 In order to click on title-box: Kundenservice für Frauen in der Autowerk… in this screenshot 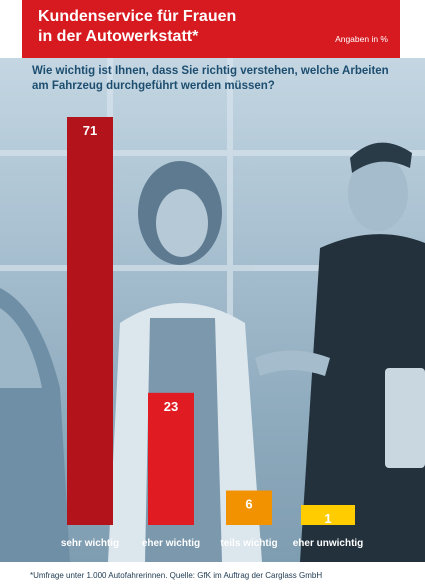, I will do `click(211, 29)`.